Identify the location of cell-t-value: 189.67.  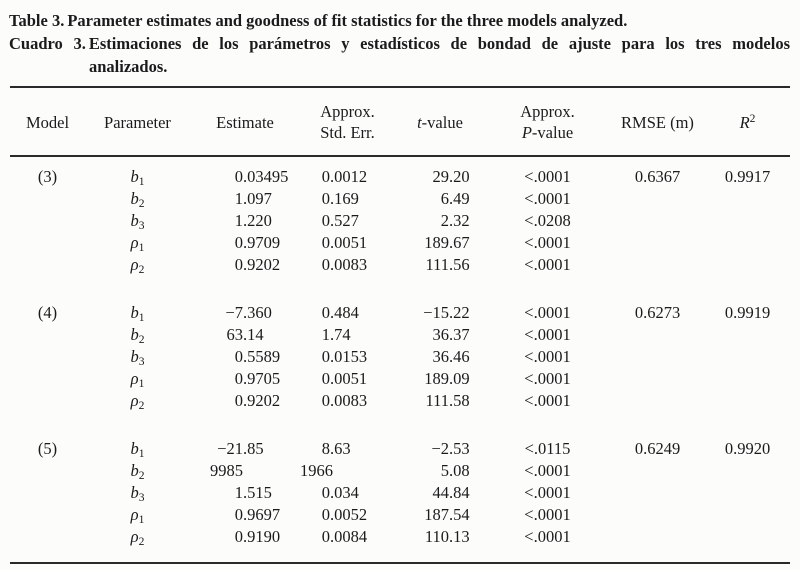
(447, 242).